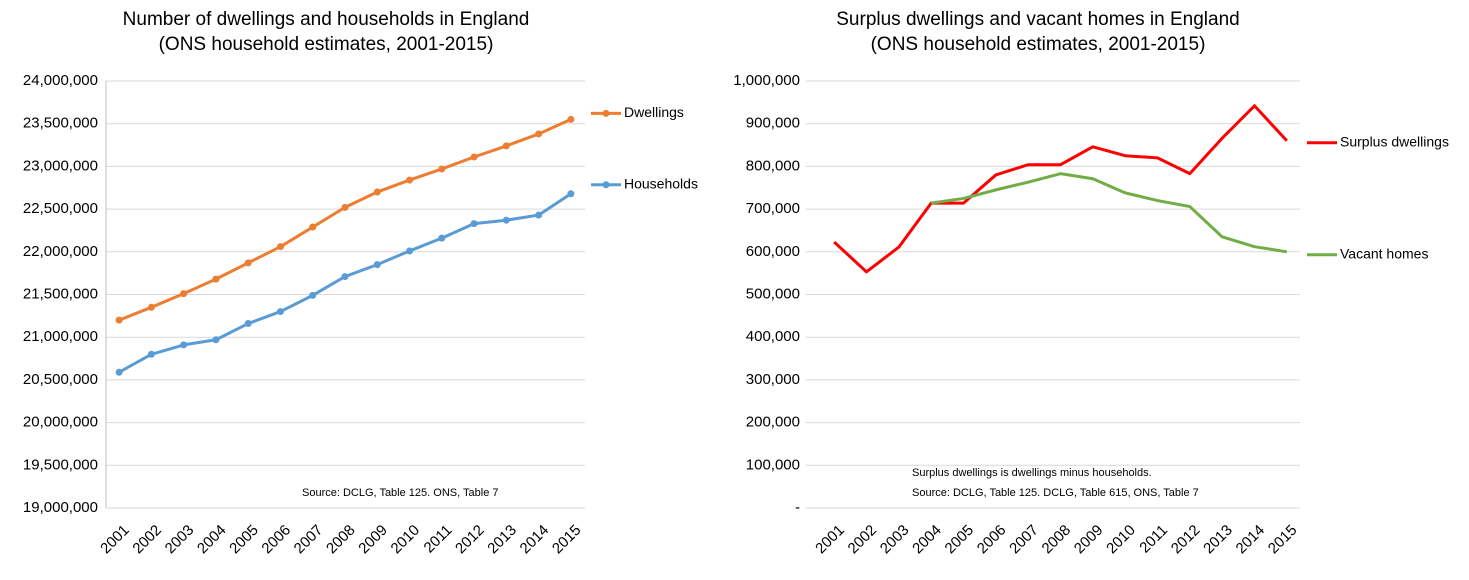  I want to click on y-tick-label: 300,000, so click(773, 379).